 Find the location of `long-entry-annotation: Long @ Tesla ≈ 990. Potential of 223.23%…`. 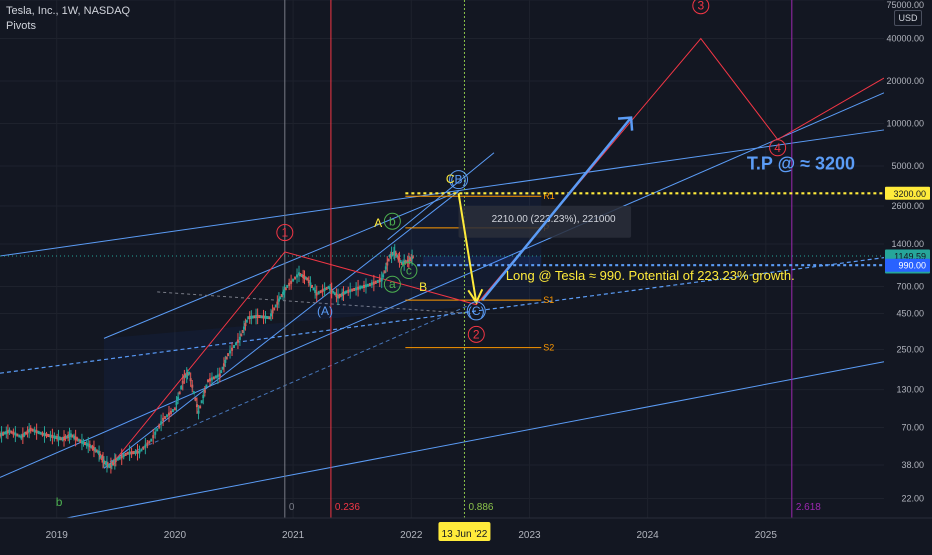

long-entry-annotation: Long @ Tesla ≈ 990. Potential of 223.23%… is located at coordinates (650, 275).